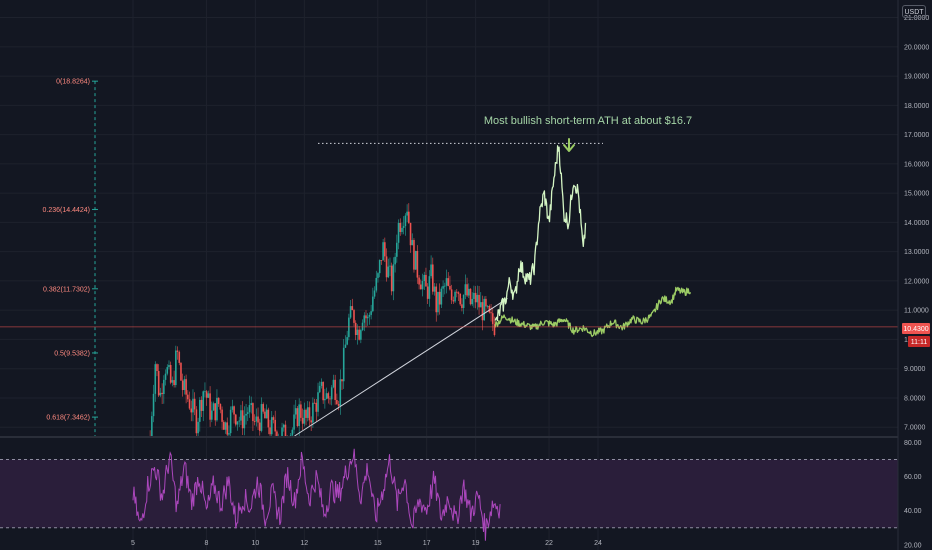 The image size is (932, 550). Describe the element at coordinates (366, 543) in the screenshot. I see `time-axis: 5 8 10 12 15 17 19 22 24` at that location.